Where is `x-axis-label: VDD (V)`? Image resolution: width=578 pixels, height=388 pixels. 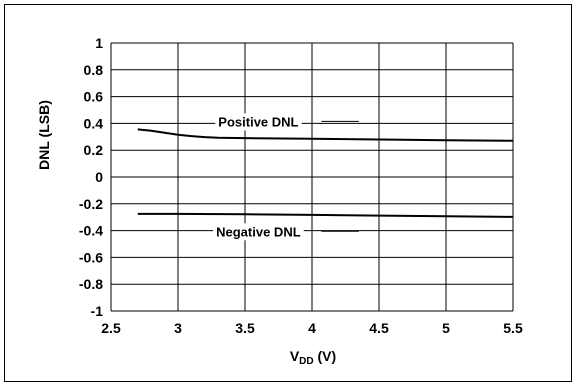 x-axis-label: VDD (V) is located at coordinates (313, 357).